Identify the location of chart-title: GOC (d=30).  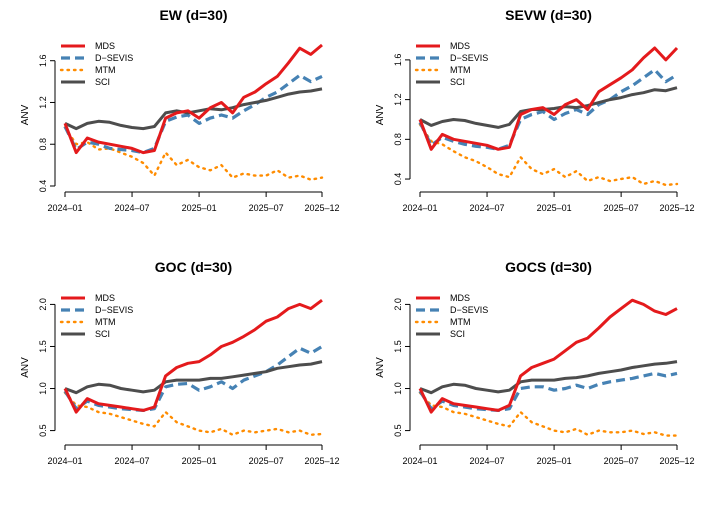
(193, 267).